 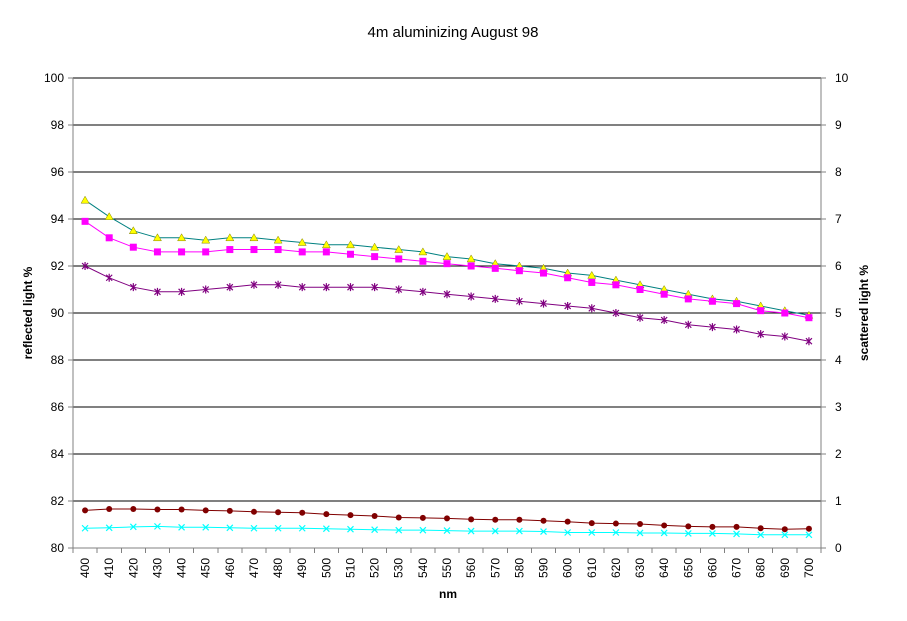 What do you see at coordinates (448, 594) in the screenshot?
I see `x-axis-title: nm` at bounding box center [448, 594].